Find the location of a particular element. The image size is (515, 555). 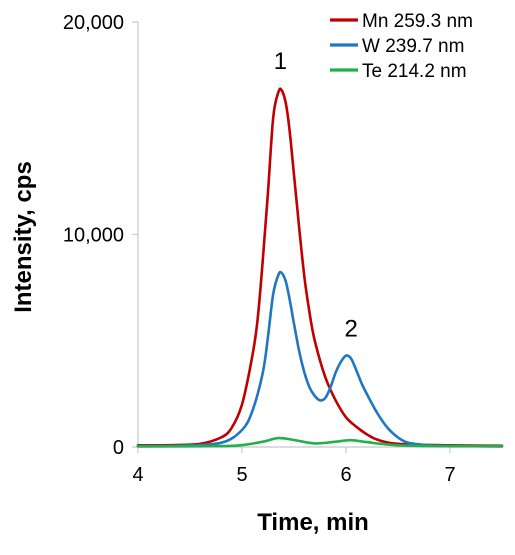

legend: Mn 259.3 nm W 239.7 nm Te 214.2 nm is located at coordinates (401, 46).